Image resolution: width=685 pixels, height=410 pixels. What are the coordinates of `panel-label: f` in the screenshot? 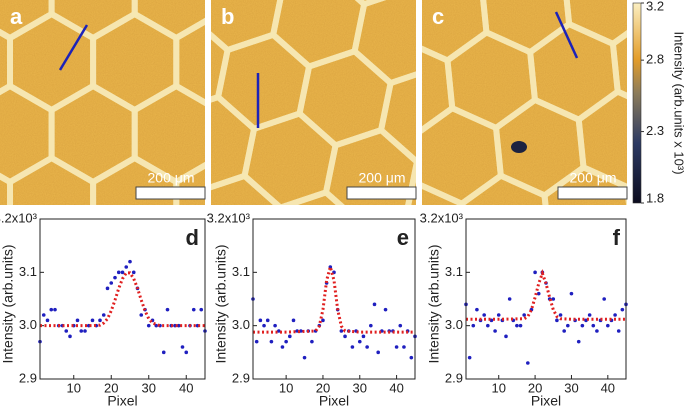 It's located at (617, 237).